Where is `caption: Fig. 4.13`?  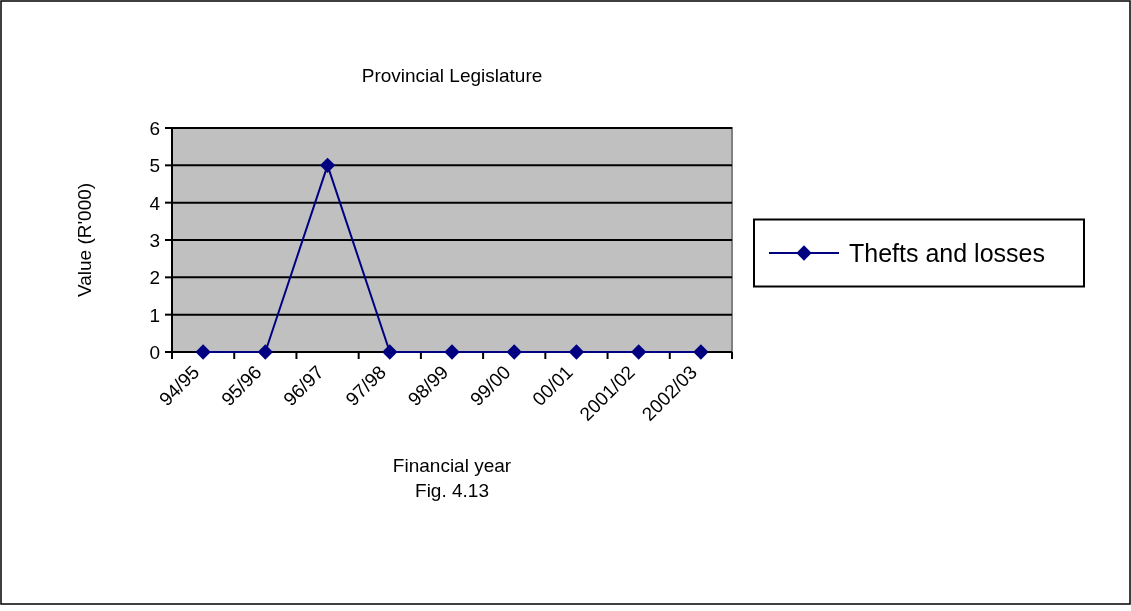
caption: Fig. 4.13 is located at coordinates (452, 490).